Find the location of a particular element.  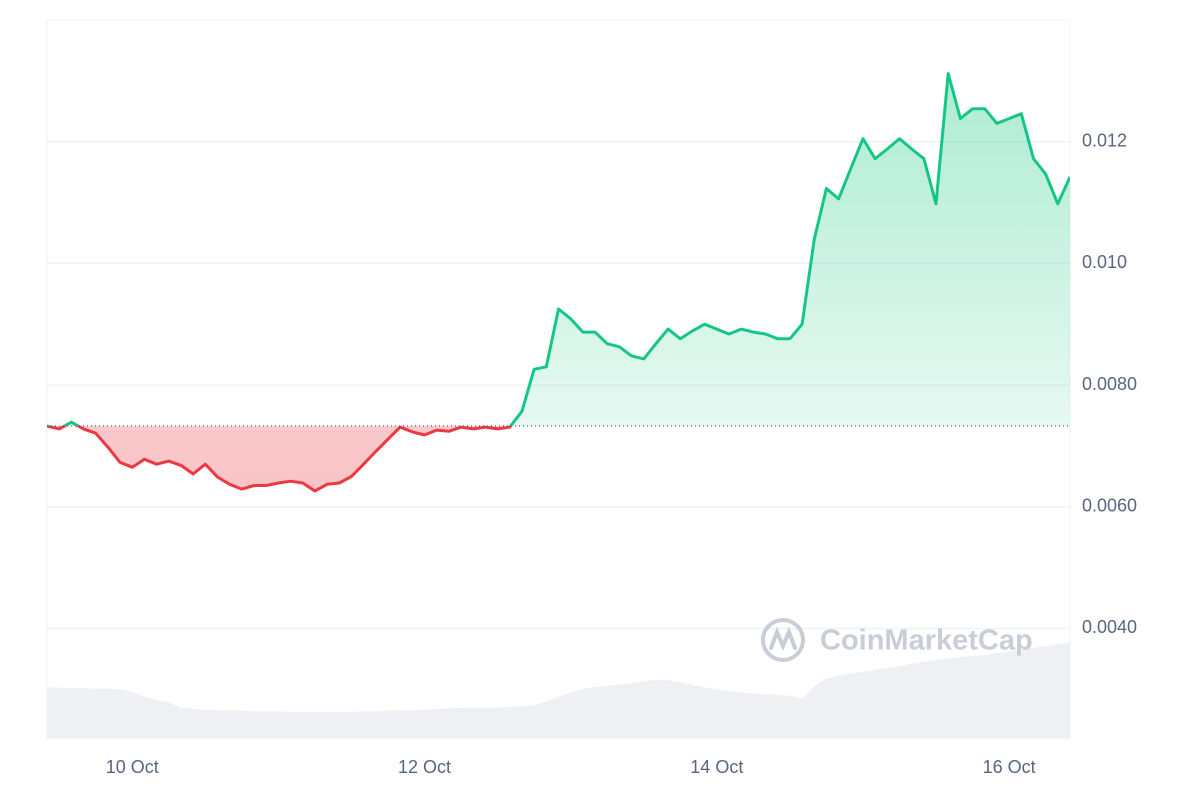

y-tick-label: 0.0080 is located at coordinates (1109, 384).